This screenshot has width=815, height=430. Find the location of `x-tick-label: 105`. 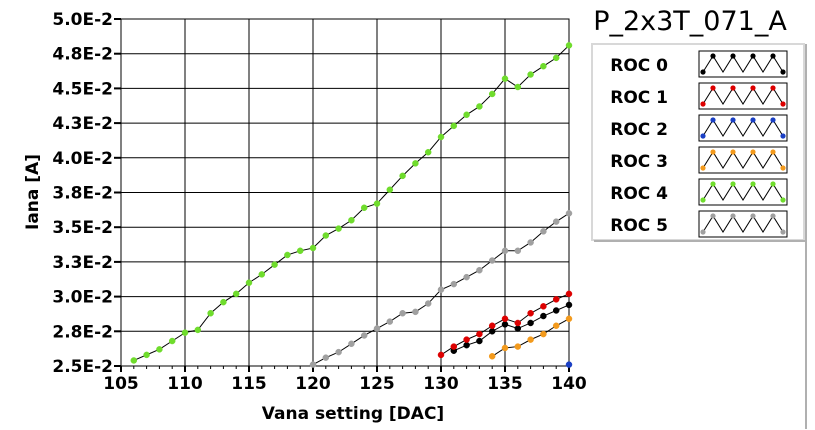

x-tick-label: 105 is located at coordinates (121, 384).